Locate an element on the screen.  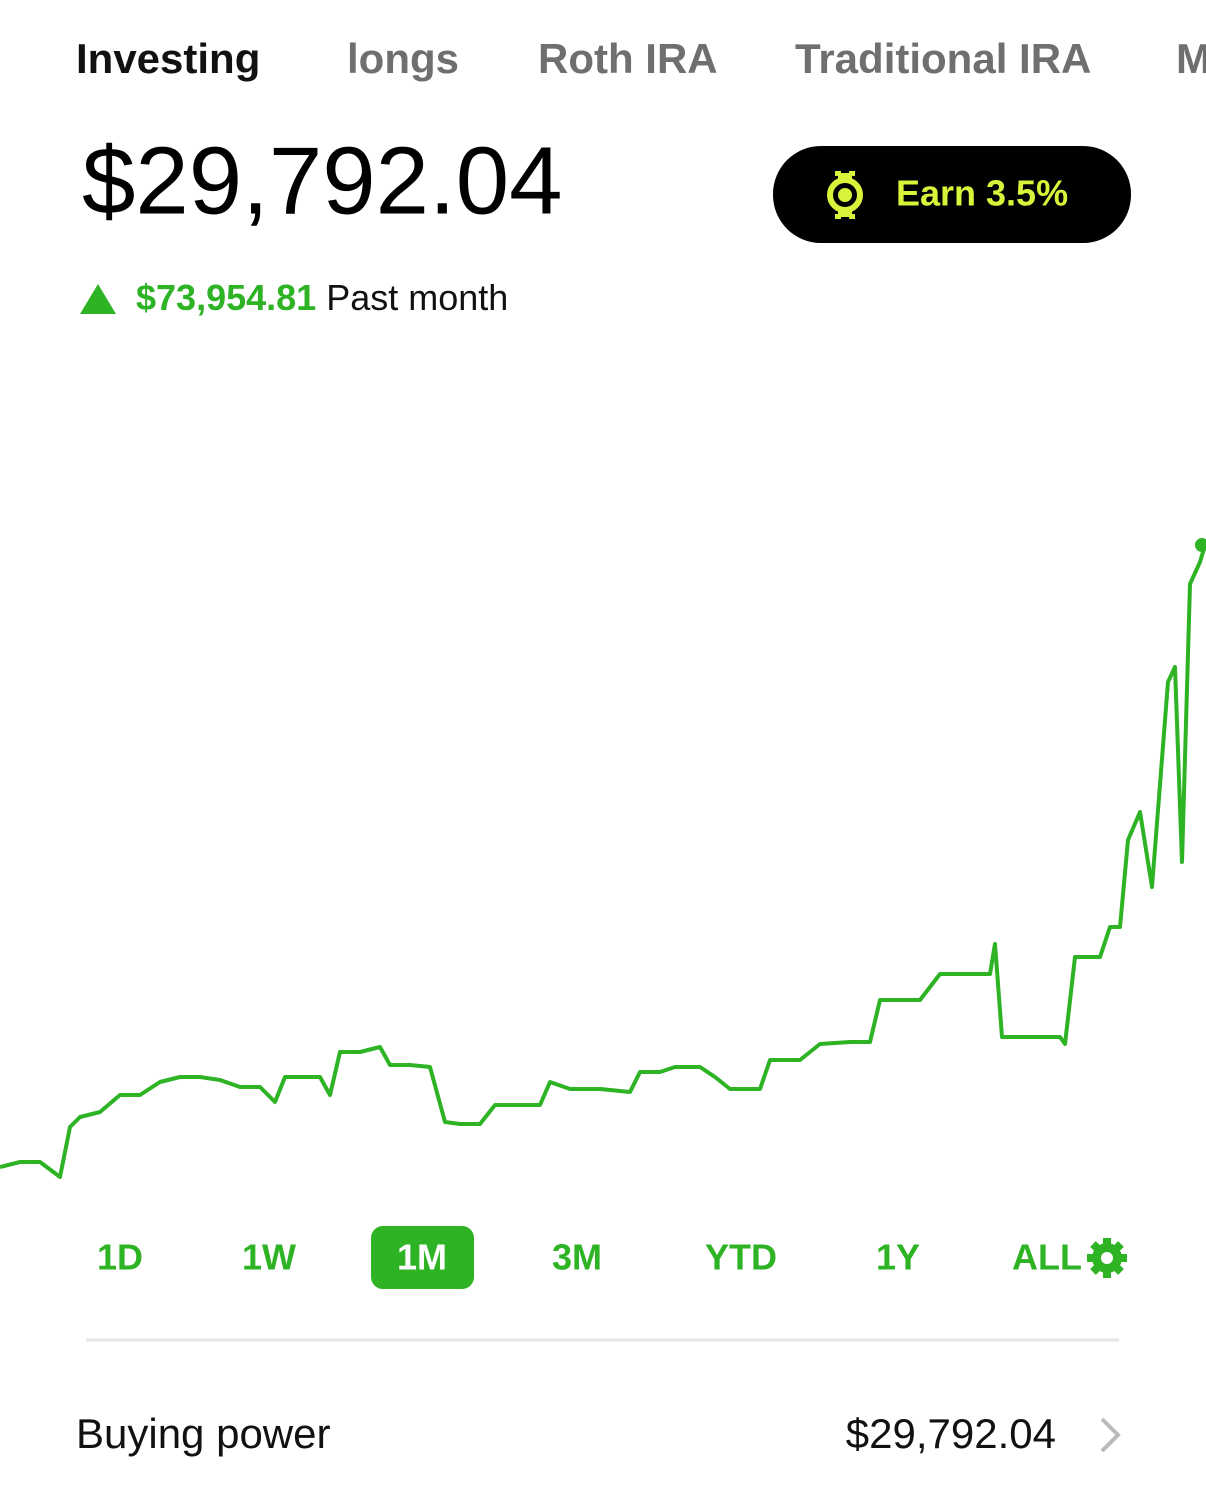
balance: $29,792.04 is located at coordinates (322, 180).